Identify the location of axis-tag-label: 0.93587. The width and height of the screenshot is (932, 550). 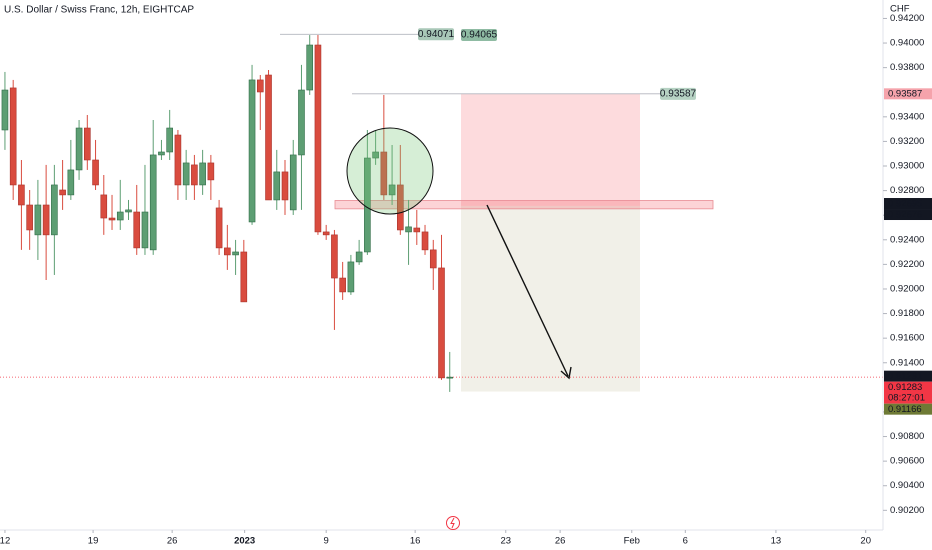
(905, 94).